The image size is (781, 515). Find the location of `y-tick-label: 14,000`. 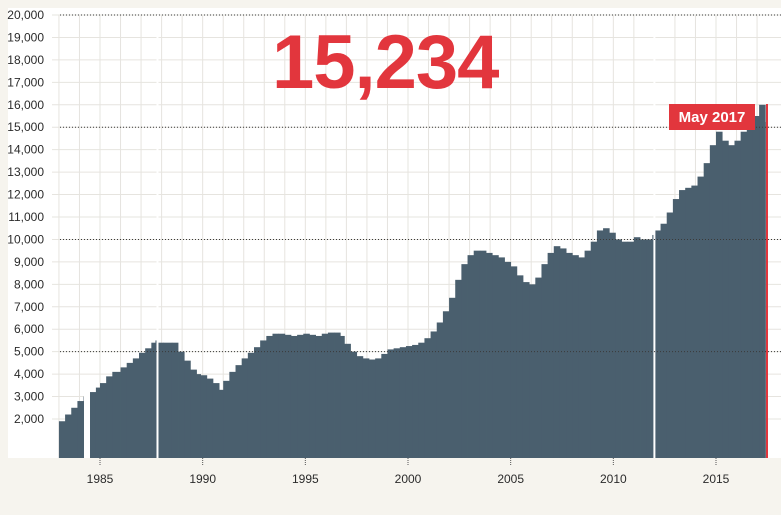

y-tick-label: 14,000 is located at coordinates (25, 150).